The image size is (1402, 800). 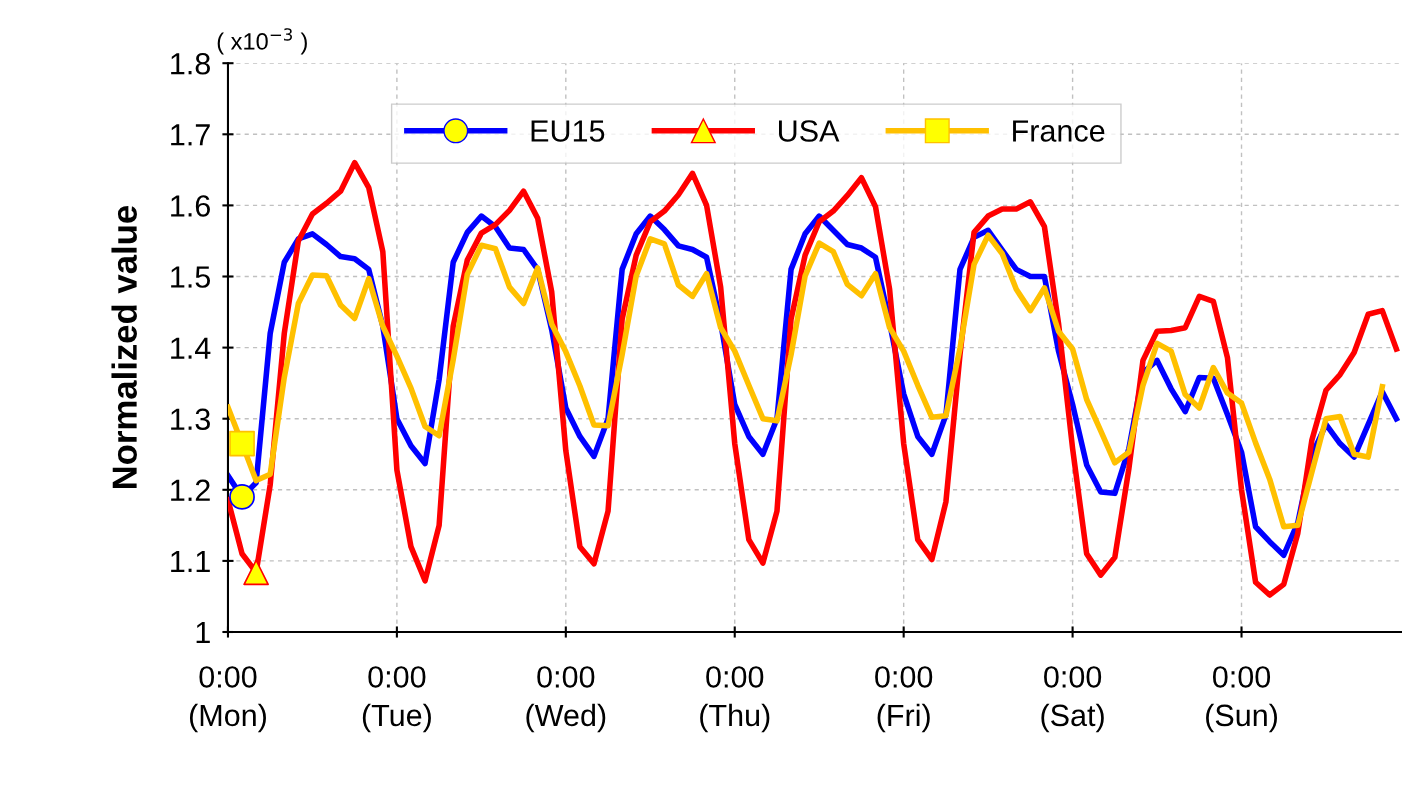 I want to click on y-tick-label: 1.7, so click(x=190, y=135).